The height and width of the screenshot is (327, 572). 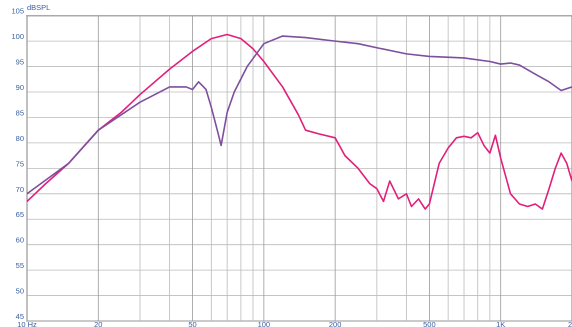 I want to click on y-tick-label: 105, so click(x=17, y=11).